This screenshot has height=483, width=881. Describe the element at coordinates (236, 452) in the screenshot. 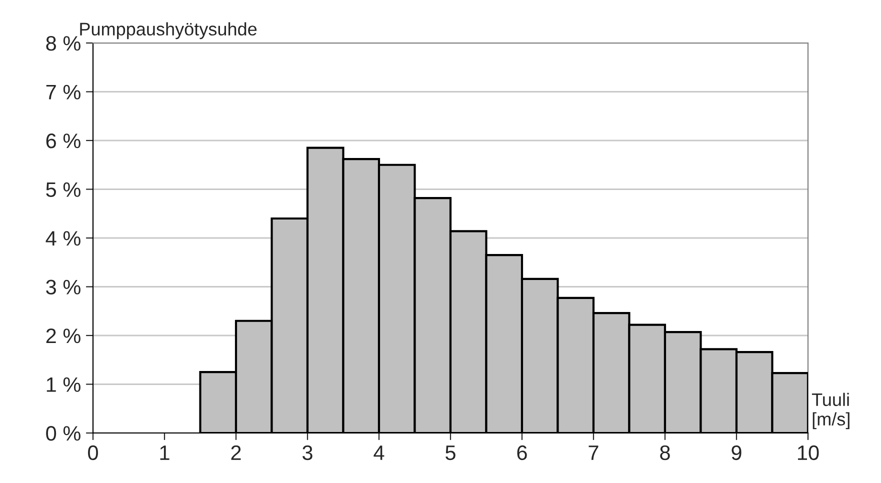

I see `x-tick-label: 2` at that location.